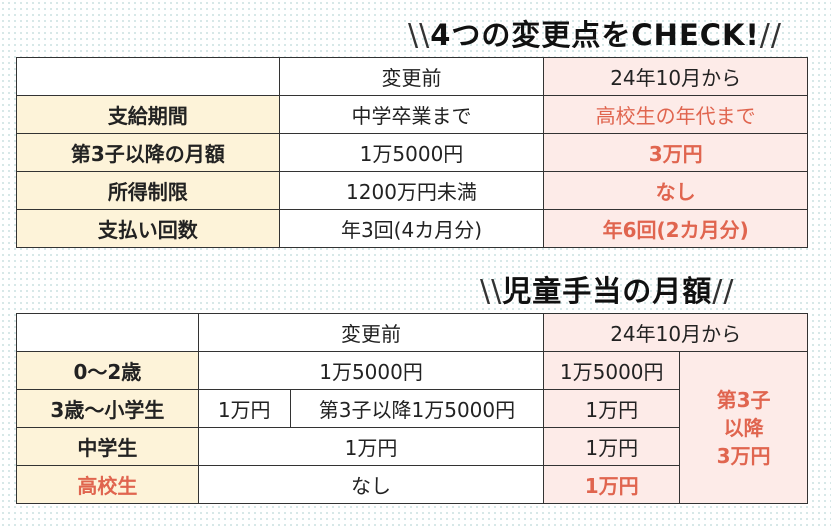 The width and height of the screenshot is (831, 528). What do you see at coordinates (148, 190) in the screenshot?
I see `row-label: 所得制限` at bounding box center [148, 190].